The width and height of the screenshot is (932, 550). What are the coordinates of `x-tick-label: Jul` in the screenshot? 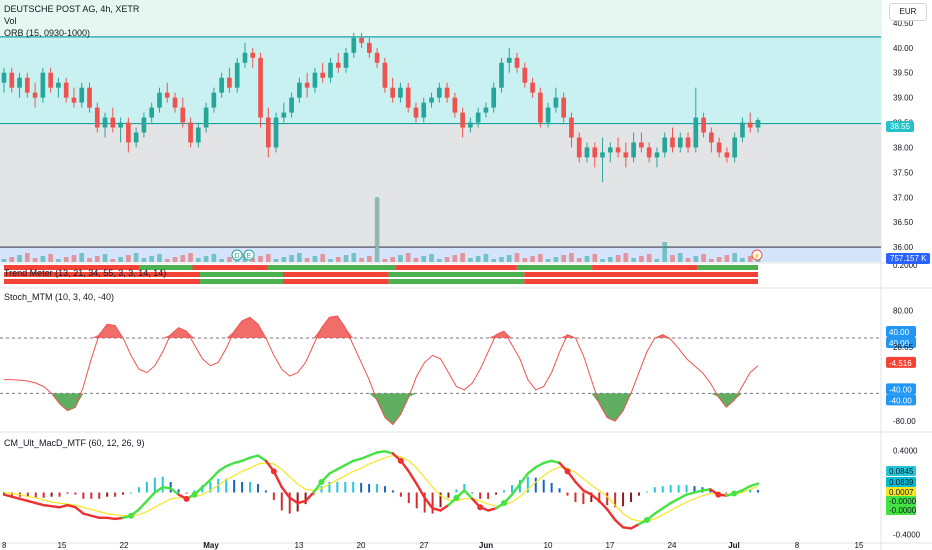 It's located at (734, 545).